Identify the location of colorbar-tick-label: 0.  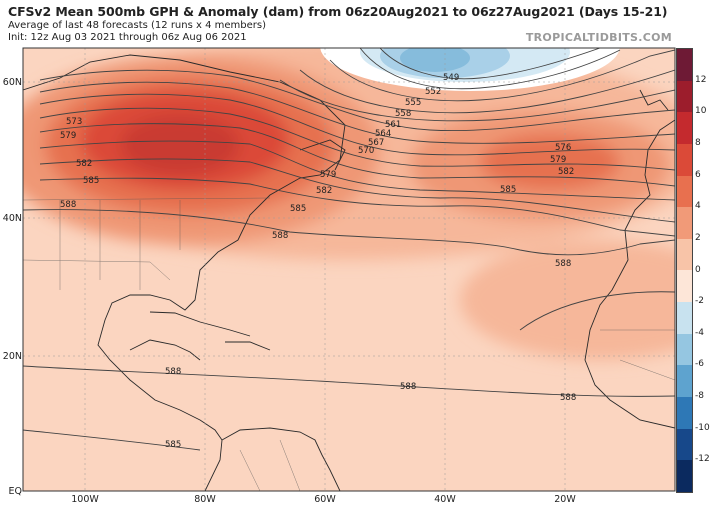
(698, 269).